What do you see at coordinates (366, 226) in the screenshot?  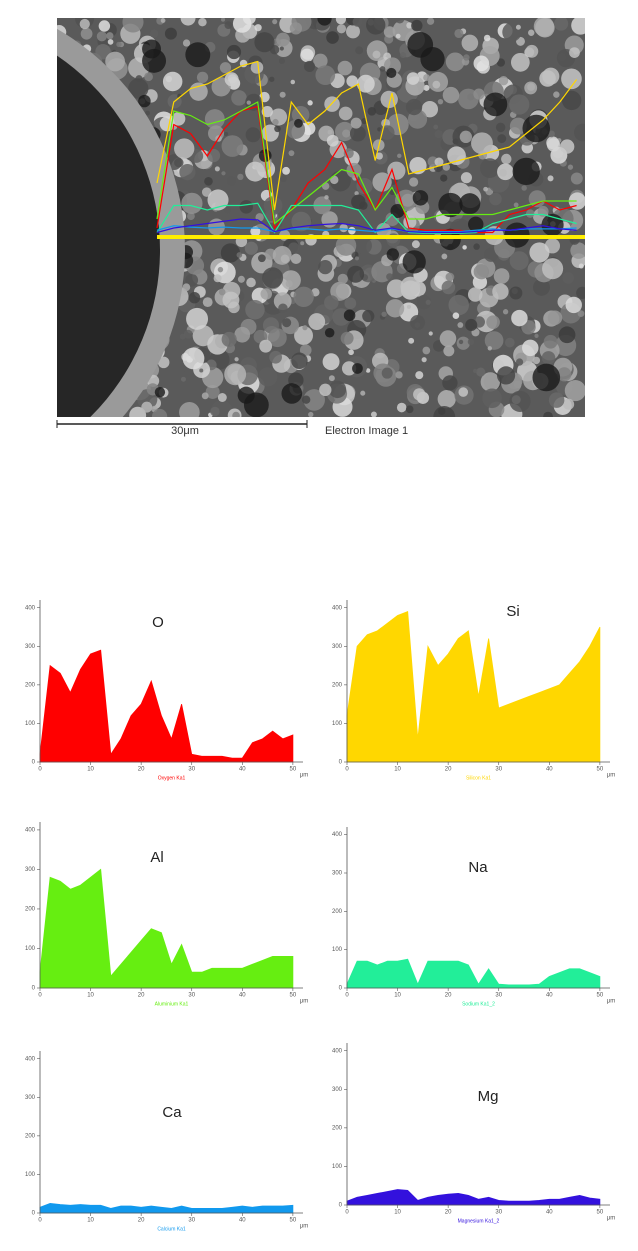 I see `scan-line` at bounding box center [366, 226].